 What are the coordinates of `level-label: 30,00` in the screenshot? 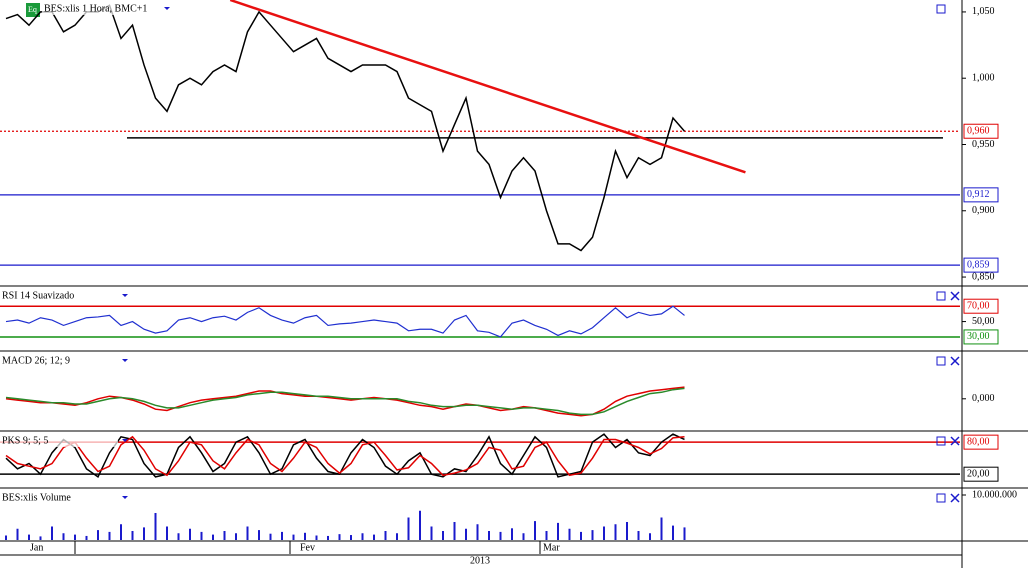 It's located at (978, 336).